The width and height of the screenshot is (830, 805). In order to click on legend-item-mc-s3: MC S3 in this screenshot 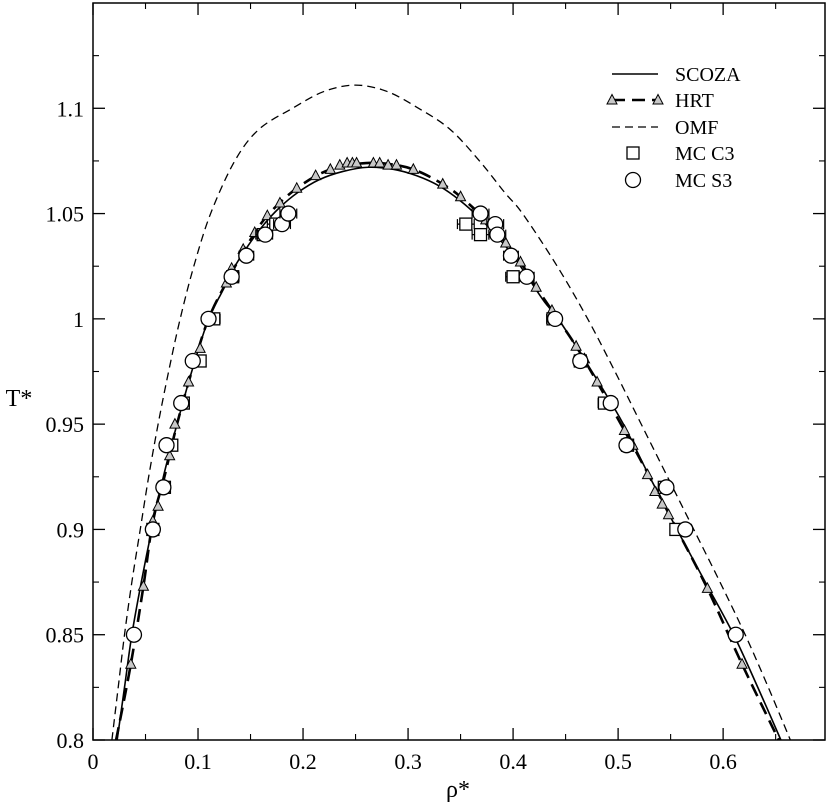, I will do `click(678, 181)`.